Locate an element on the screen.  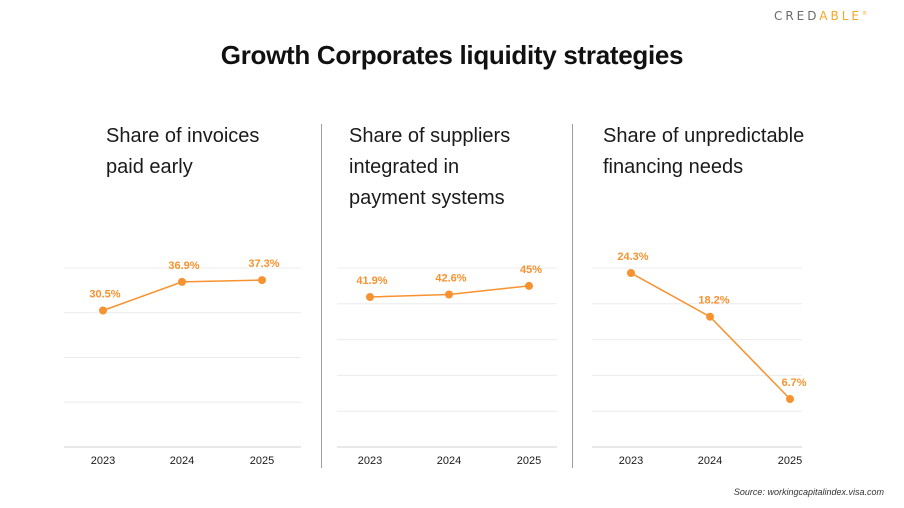
data-label: 18.2% is located at coordinates (713, 301).